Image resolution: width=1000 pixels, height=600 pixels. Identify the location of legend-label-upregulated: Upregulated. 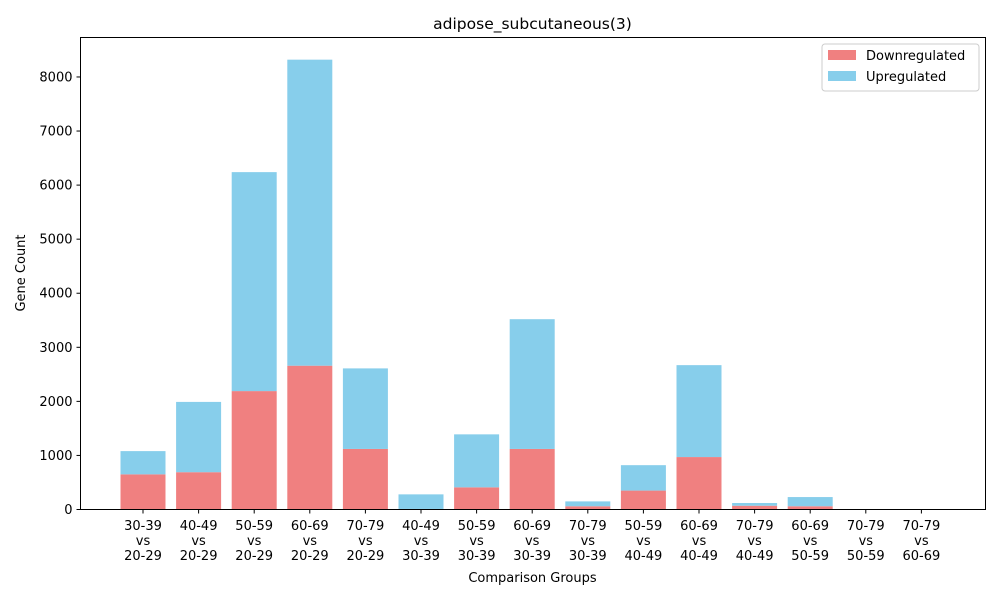
(906, 77).